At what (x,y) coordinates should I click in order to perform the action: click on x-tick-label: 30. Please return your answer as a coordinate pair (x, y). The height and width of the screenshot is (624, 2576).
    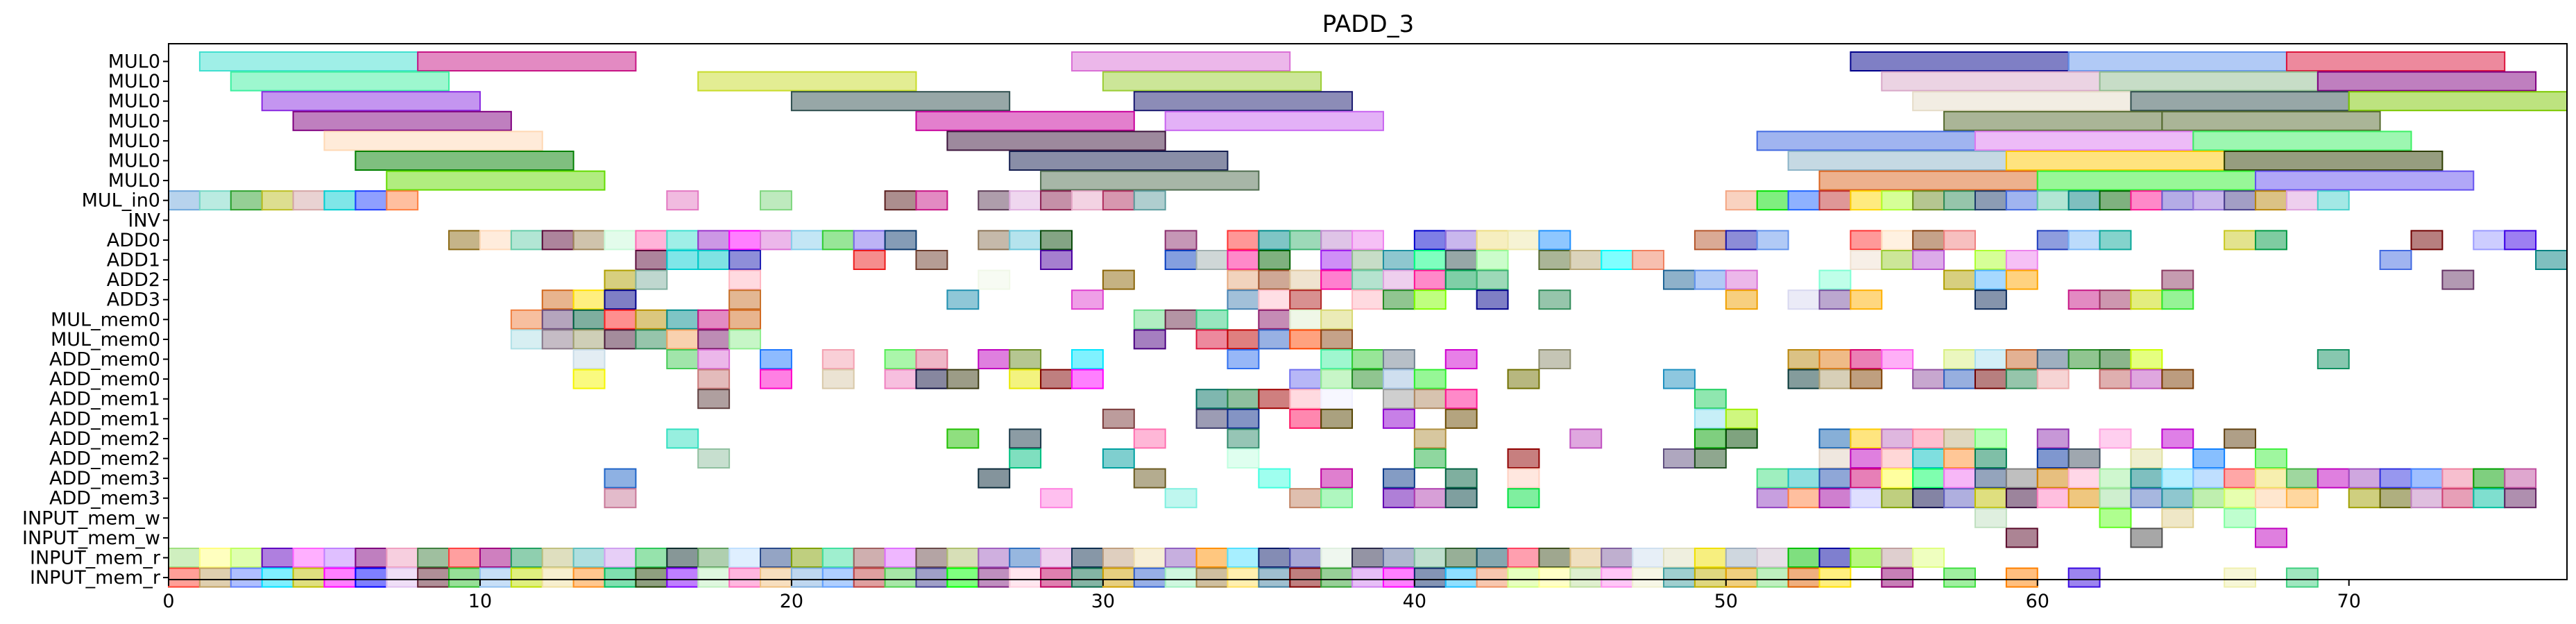
    Looking at the image, I should click on (1103, 601).